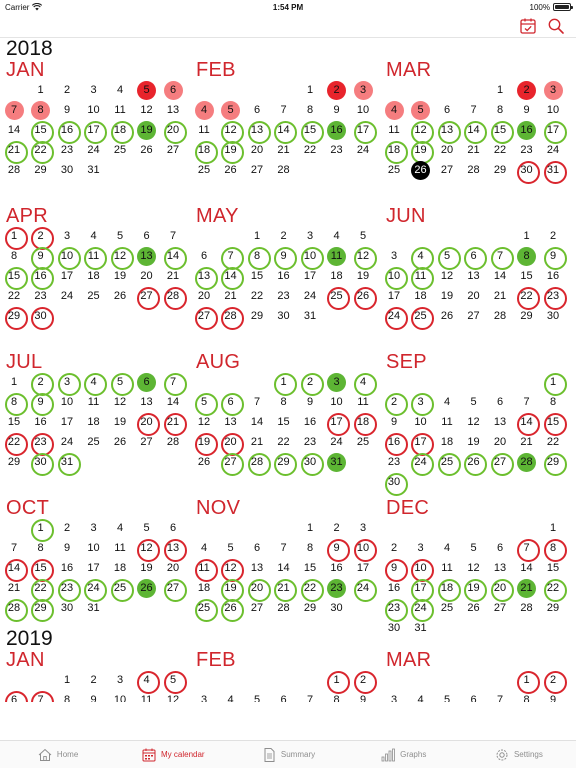 The width and height of the screenshot is (576, 768). What do you see at coordinates (528, 26) in the screenshot?
I see `calendar-check-icon` at bounding box center [528, 26].